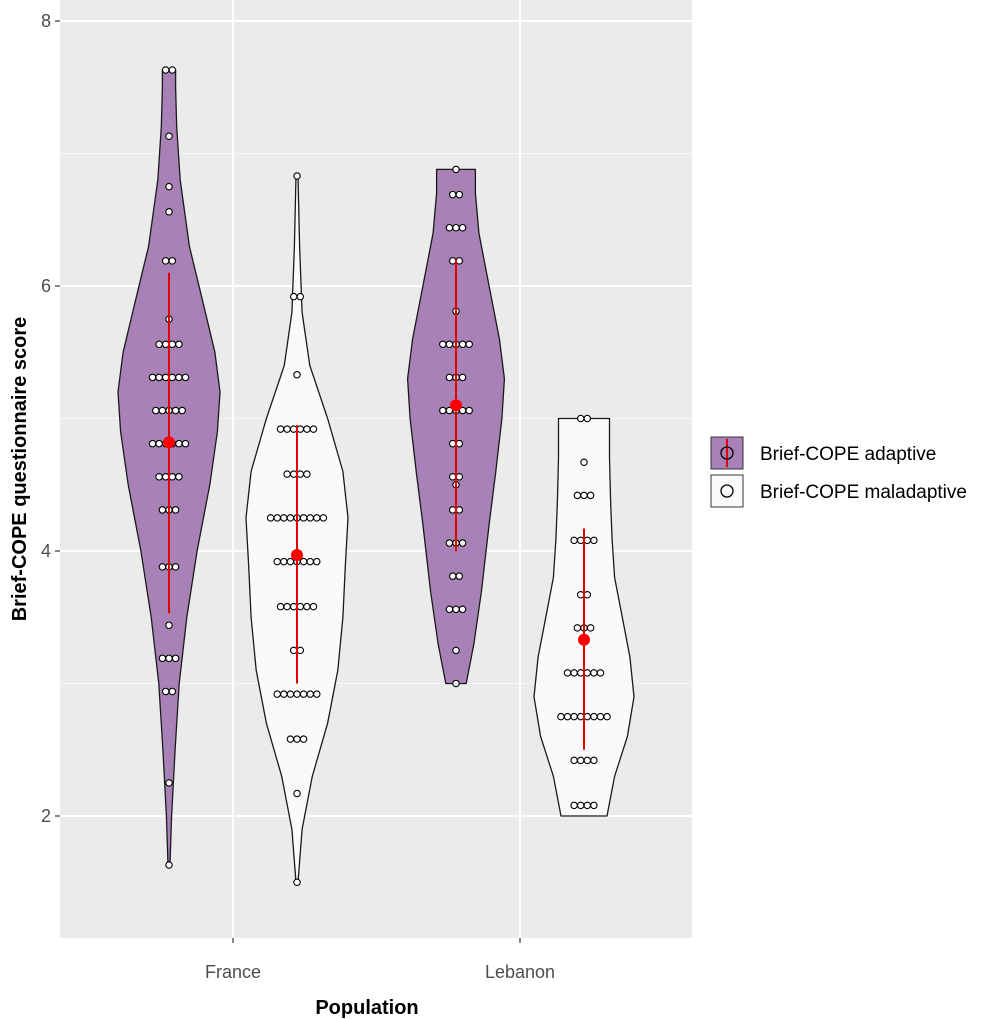 Image resolution: width=1003 pixels, height=1019 pixels. Describe the element at coordinates (297, 554) in the screenshot. I see `mean-point-maladaptive-france` at that location.